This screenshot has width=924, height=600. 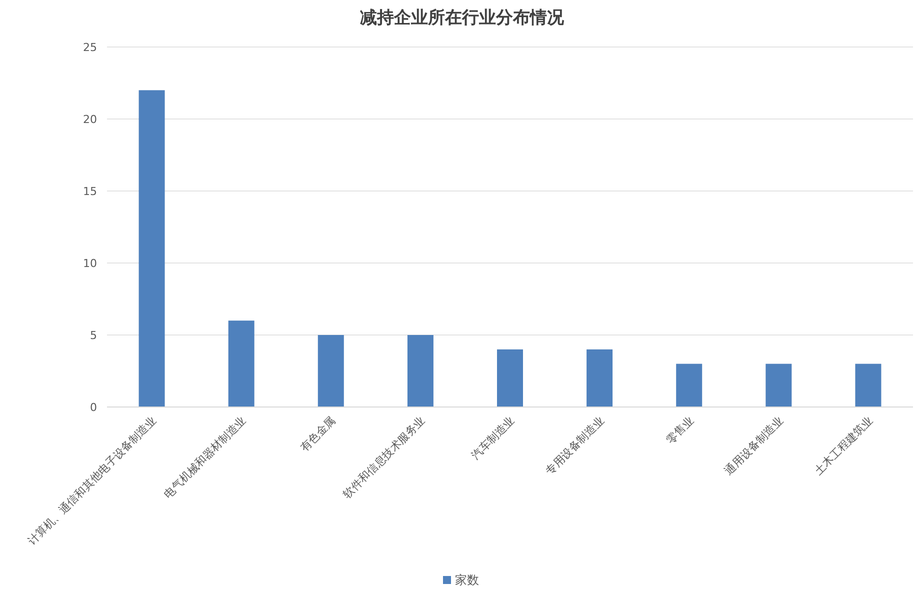 I want to click on x-tick-label: 有色金属, so click(x=318, y=434).